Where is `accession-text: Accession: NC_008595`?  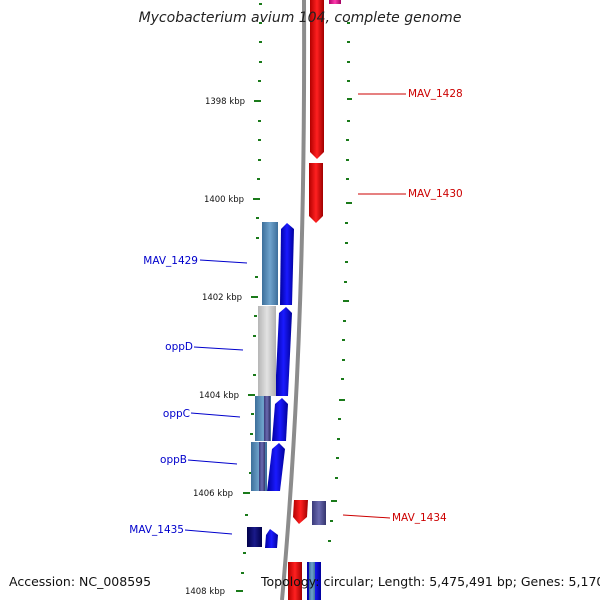
accession-text: Accession: NC_008595 is located at coordinates (80, 581).